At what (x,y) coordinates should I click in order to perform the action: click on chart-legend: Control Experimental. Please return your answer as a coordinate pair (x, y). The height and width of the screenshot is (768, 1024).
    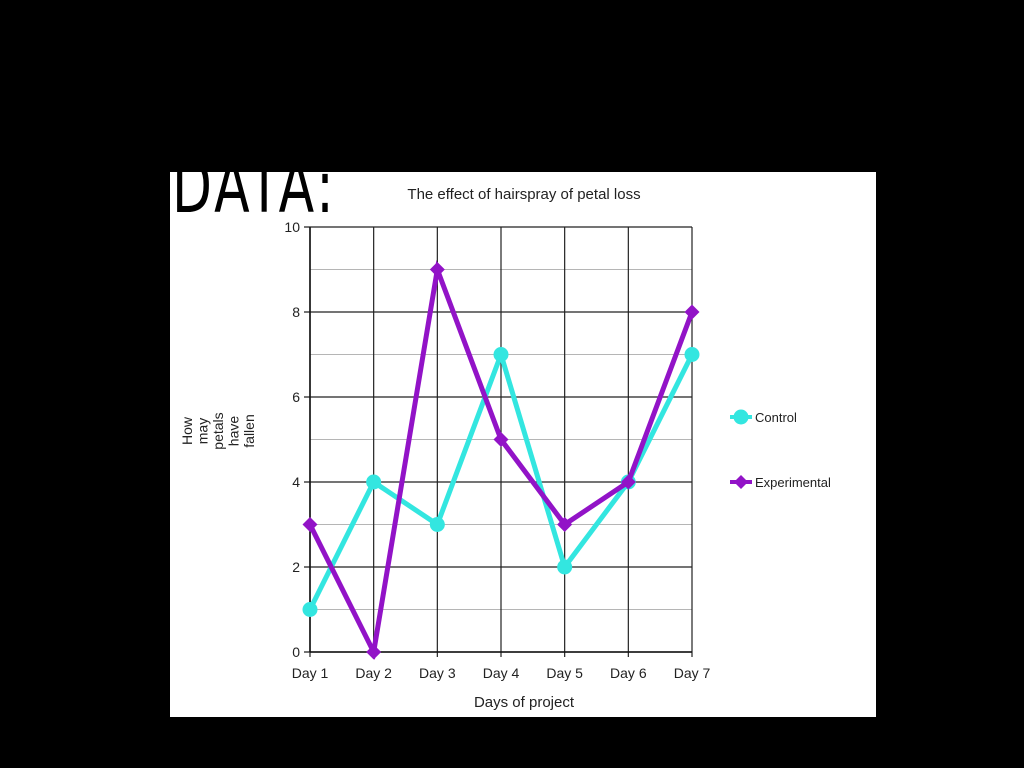
    Looking at the image, I should click on (780, 449).